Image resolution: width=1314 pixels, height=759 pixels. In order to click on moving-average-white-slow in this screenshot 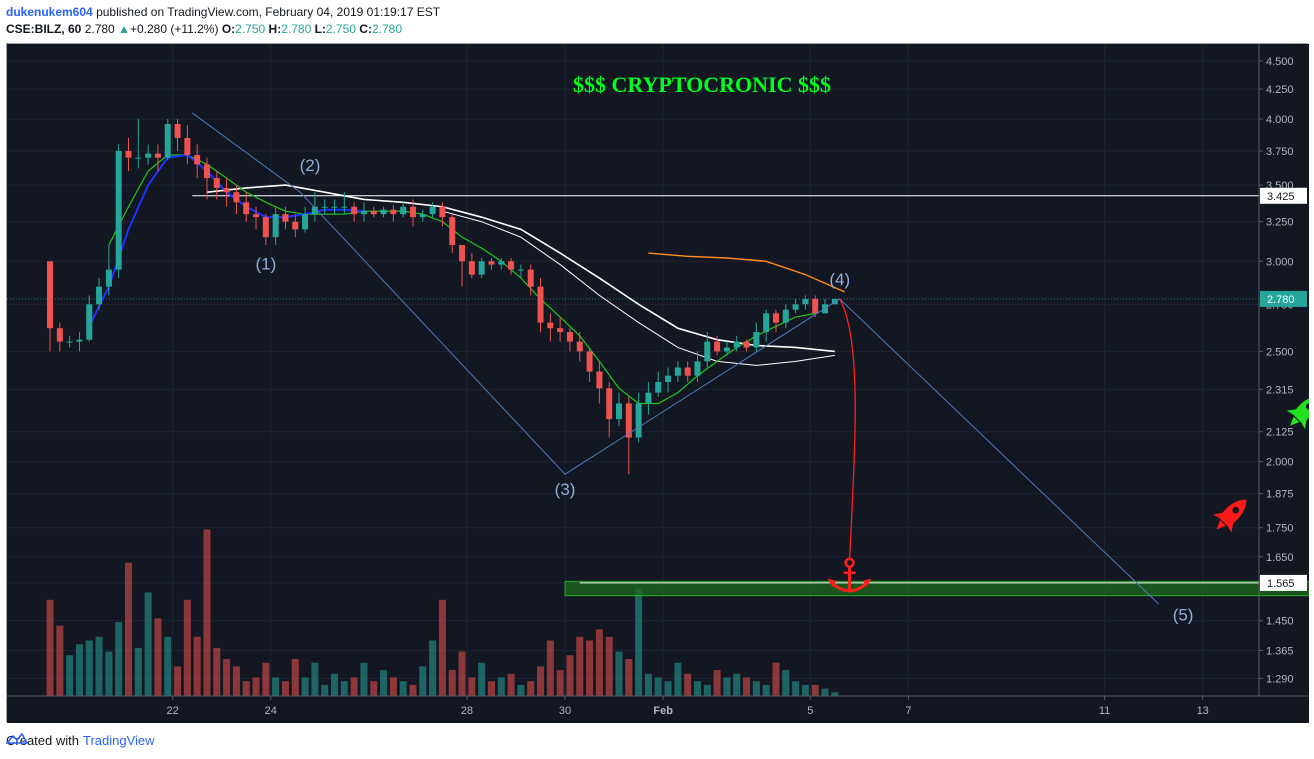, I will do `click(520, 268)`.